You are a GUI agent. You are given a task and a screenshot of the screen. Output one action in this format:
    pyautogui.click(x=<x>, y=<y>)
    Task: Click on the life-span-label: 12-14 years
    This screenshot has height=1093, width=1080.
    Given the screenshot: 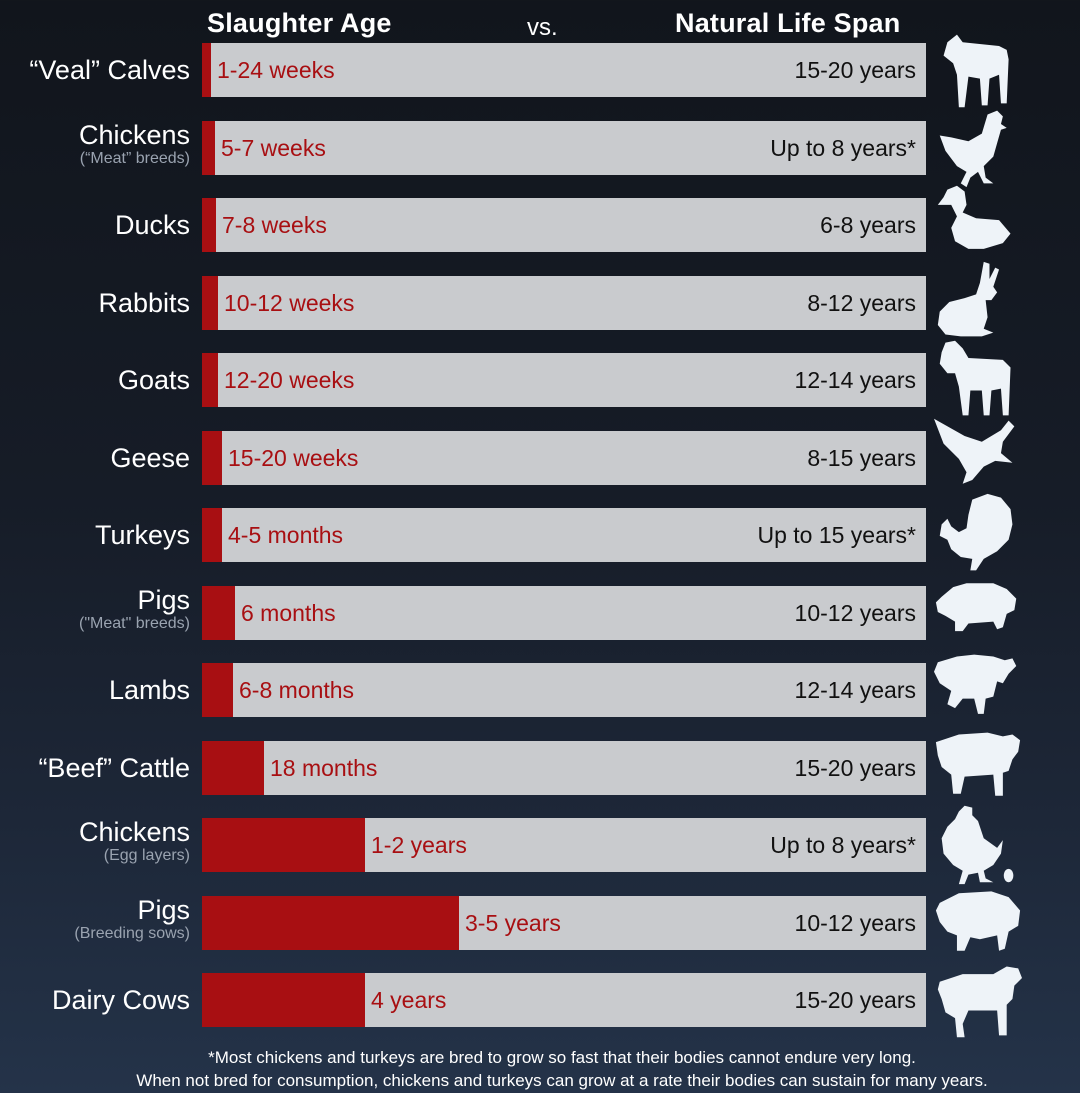 What is the action you would take?
    pyautogui.click(x=855, y=690)
    